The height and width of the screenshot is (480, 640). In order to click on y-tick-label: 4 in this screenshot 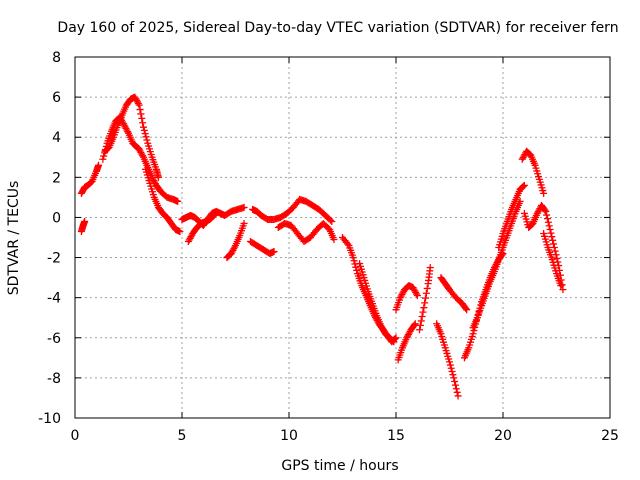, I will do `click(56, 138)`.